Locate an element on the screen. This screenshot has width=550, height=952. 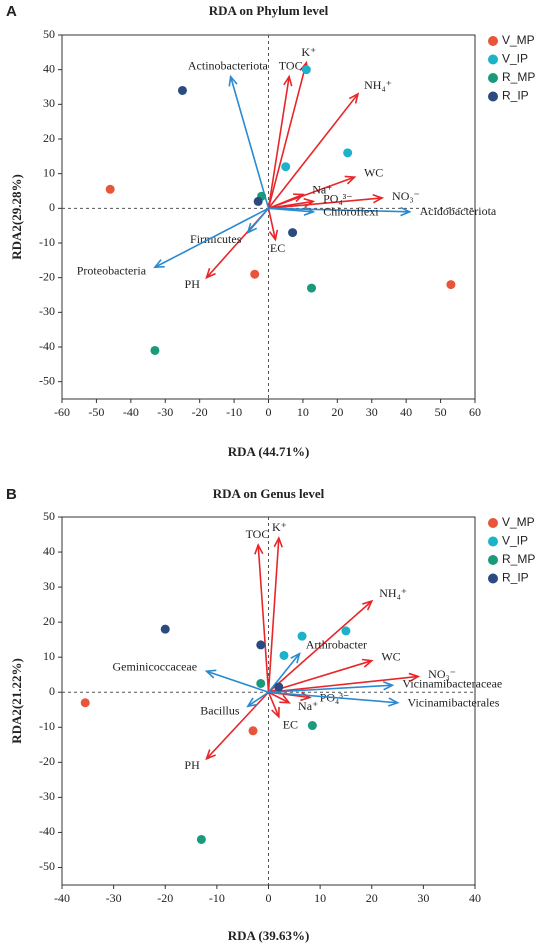
y-tick-label: 50 is located at coordinates (49, 516).